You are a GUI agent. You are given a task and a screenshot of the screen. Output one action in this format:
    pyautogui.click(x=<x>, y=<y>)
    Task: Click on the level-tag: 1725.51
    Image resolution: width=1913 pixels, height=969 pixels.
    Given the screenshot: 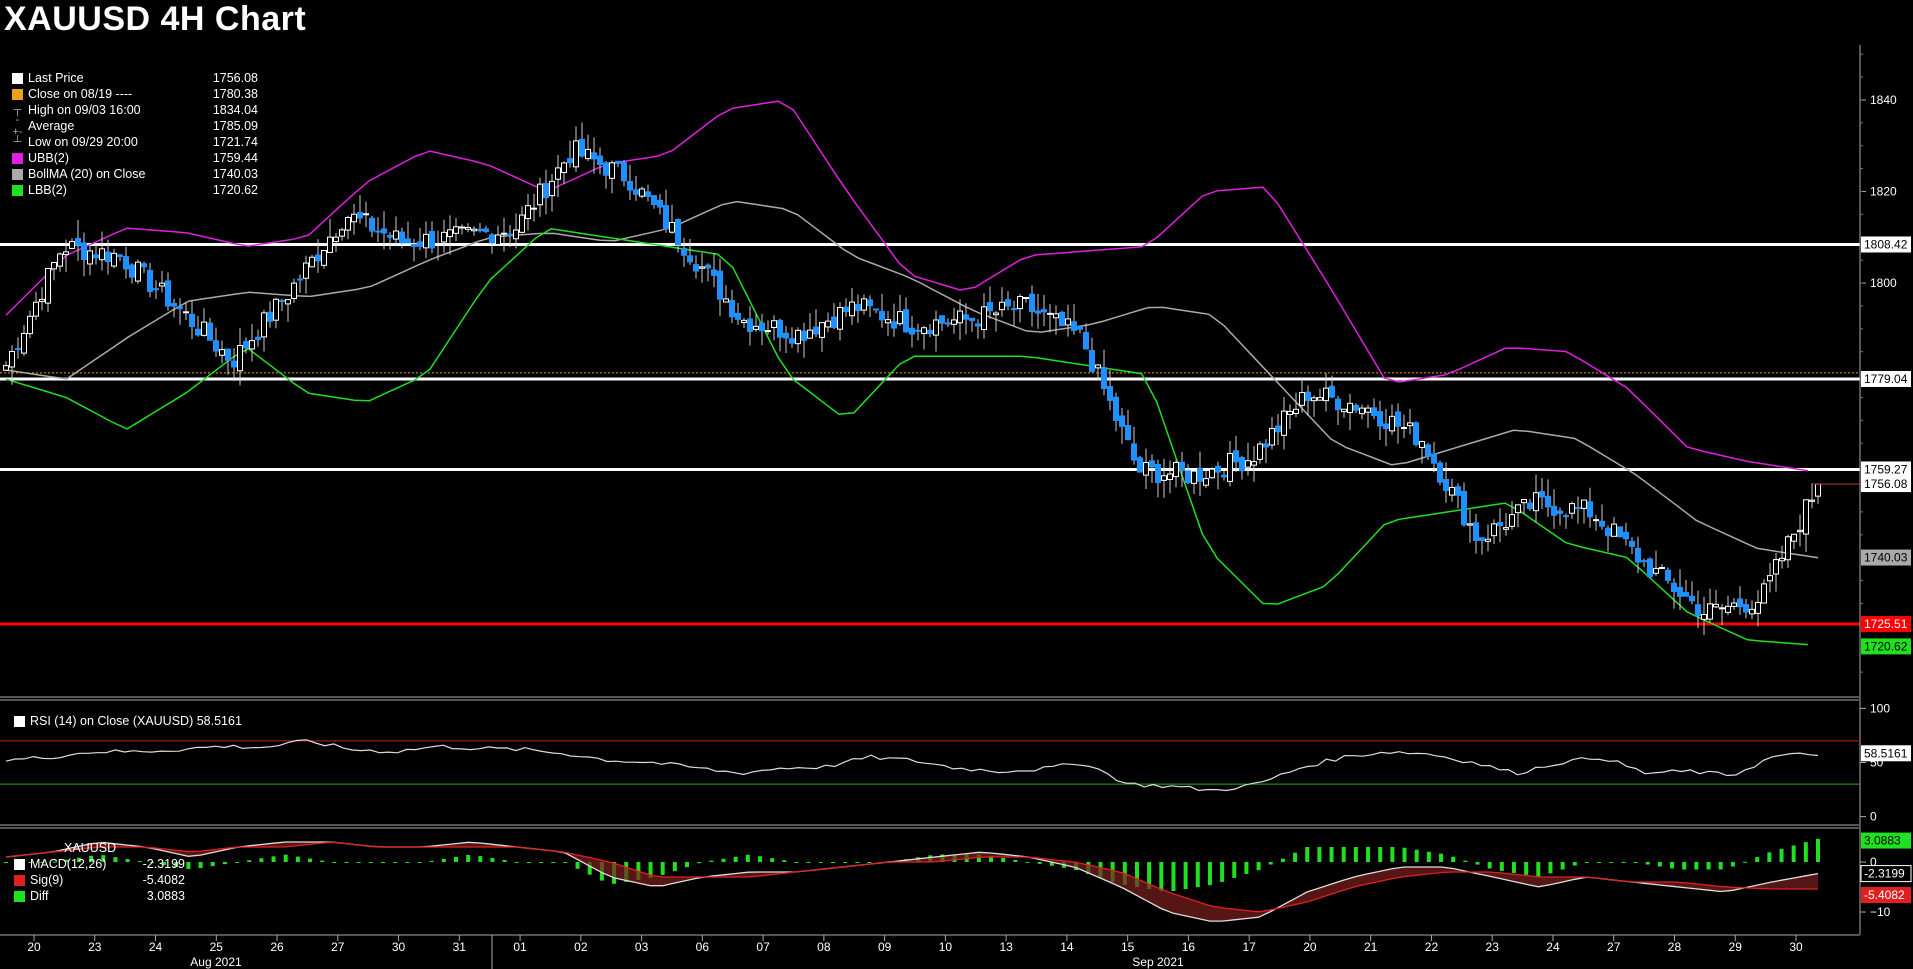 What is the action you would take?
    pyautogui.click(x=1886, y=624)
    